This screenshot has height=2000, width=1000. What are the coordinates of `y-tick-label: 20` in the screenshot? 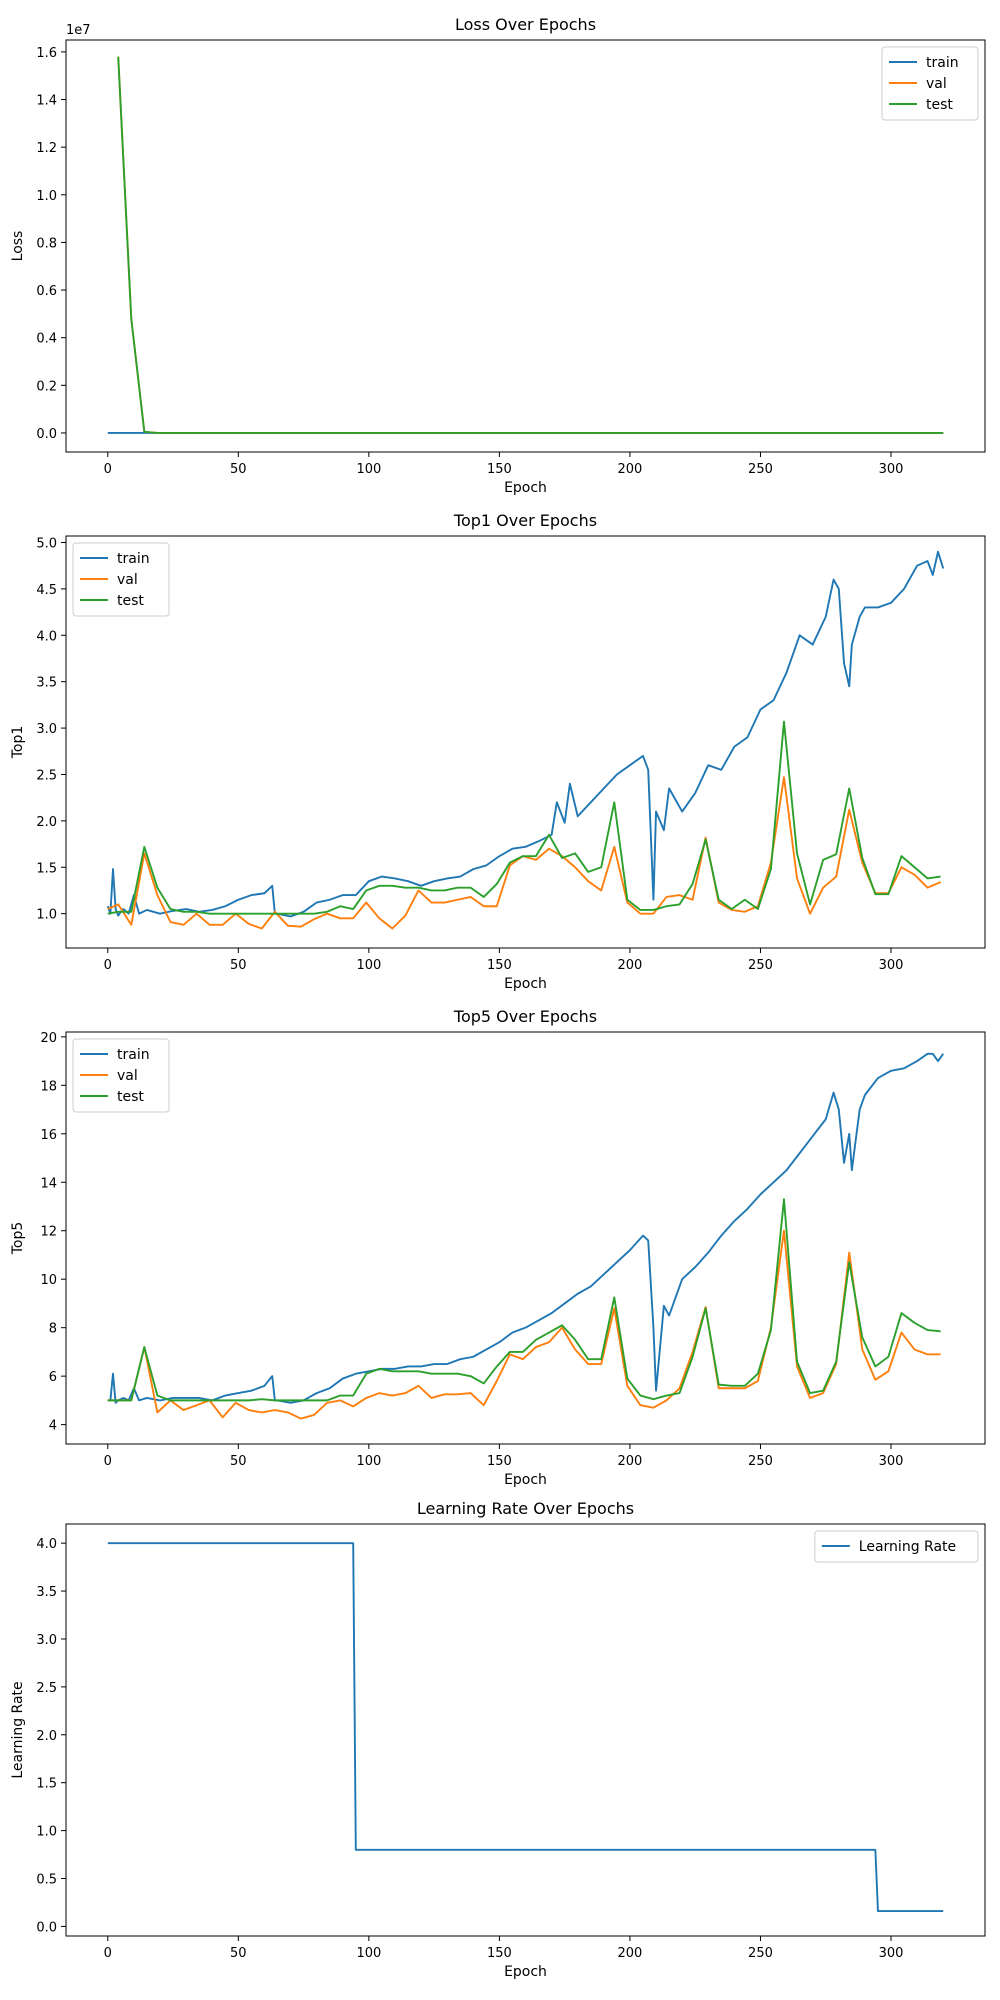 It's located at (48, 1038).